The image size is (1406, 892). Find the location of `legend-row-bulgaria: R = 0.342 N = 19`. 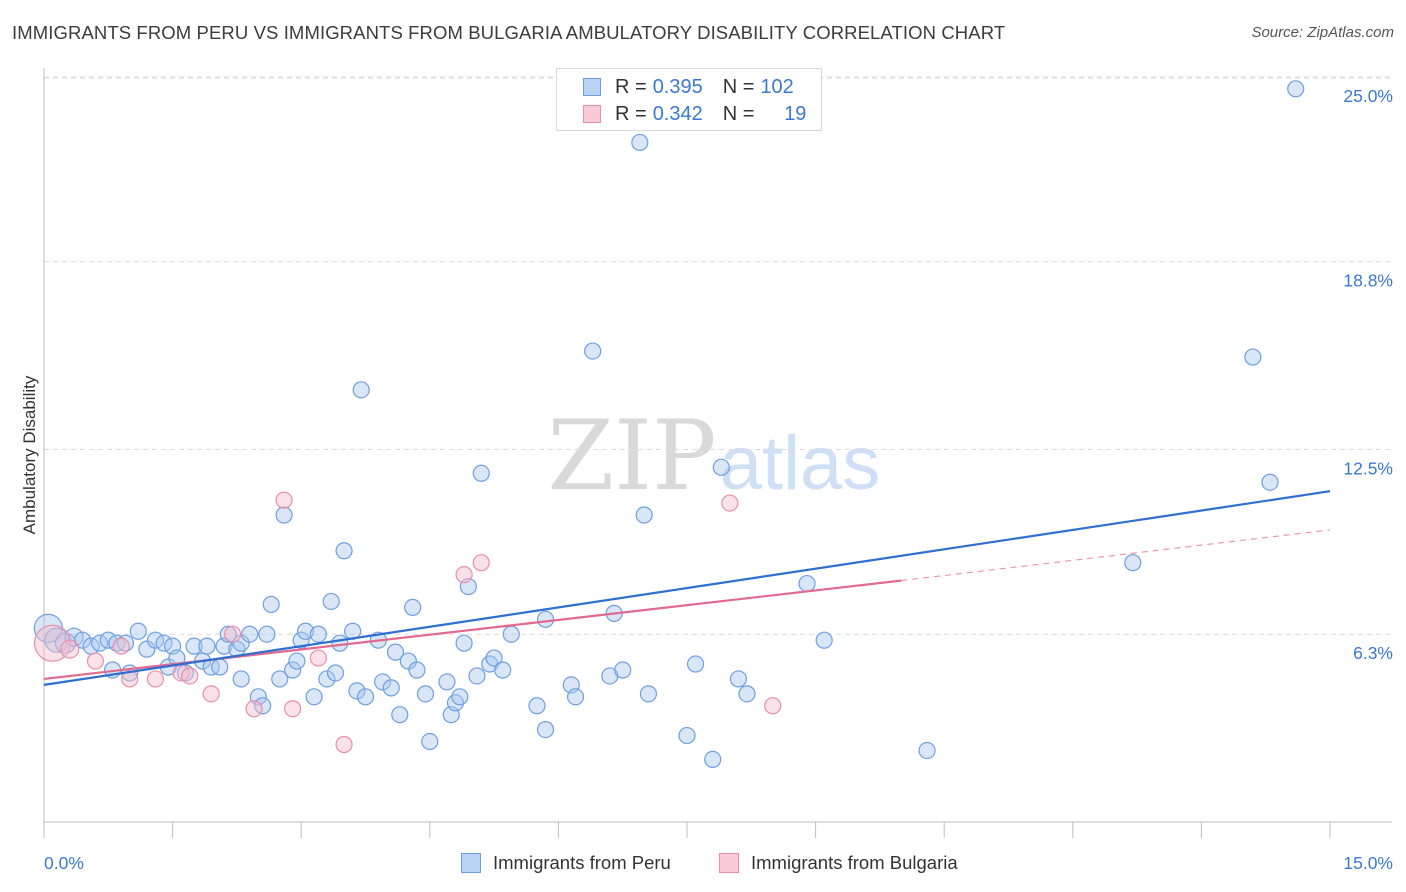

legend-row-bulgaria: R = 0.342 N = 19 is located at coordinates (694, 114).